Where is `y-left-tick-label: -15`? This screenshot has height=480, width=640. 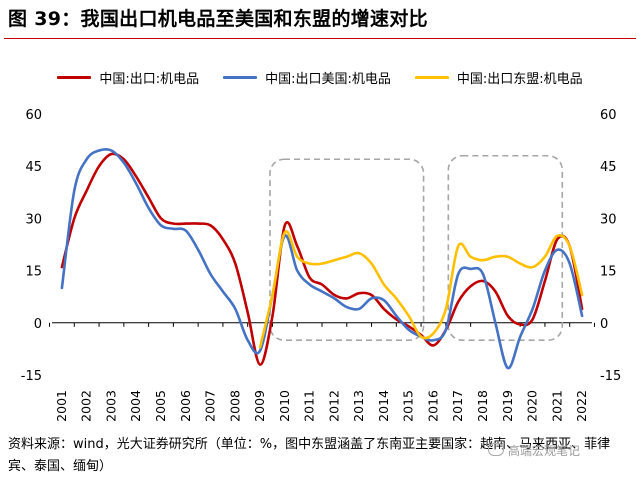 y-left-tick-label: -15 is located at coordinates (31, 376).